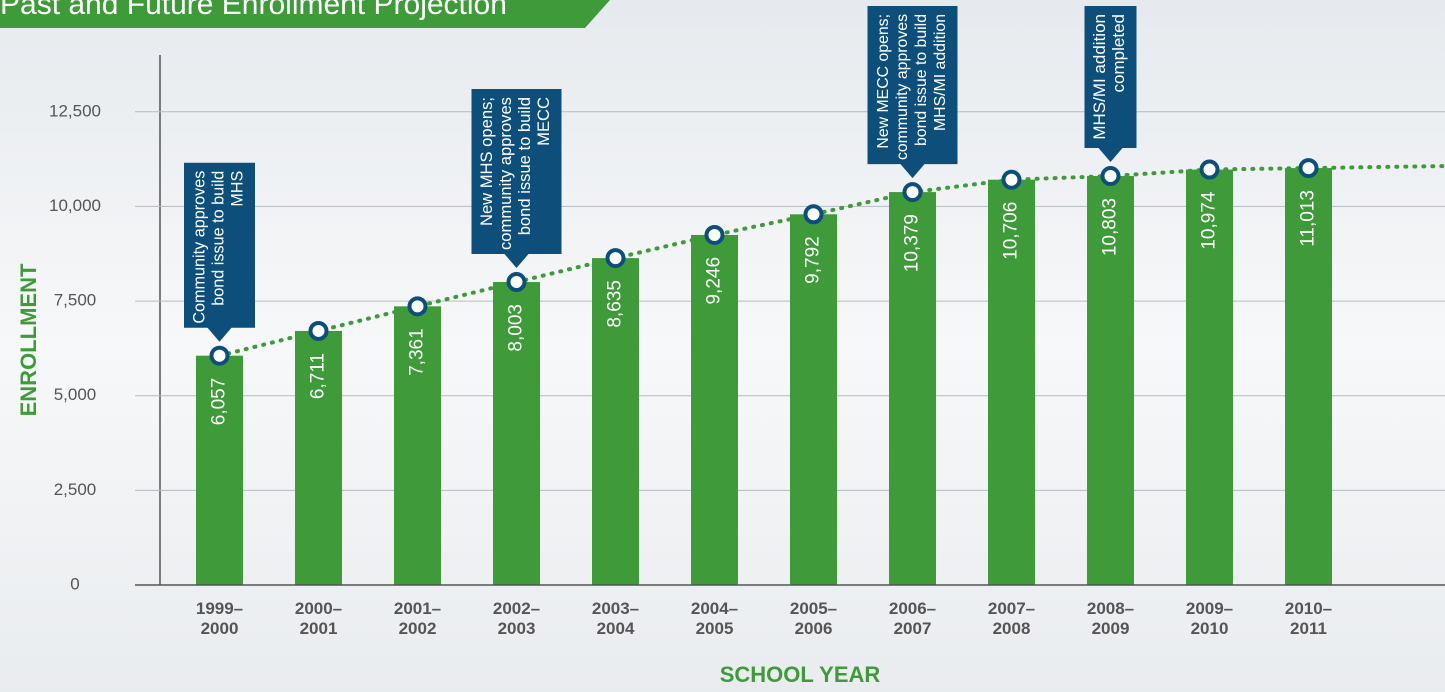 Image resolution: width=1445 pixels, height=692 pixels. What do you see at coordinates (1011, 618) in the screenshot?
I see `x-tick-label: 2007– 2008` at bounding box center [1011, 618].